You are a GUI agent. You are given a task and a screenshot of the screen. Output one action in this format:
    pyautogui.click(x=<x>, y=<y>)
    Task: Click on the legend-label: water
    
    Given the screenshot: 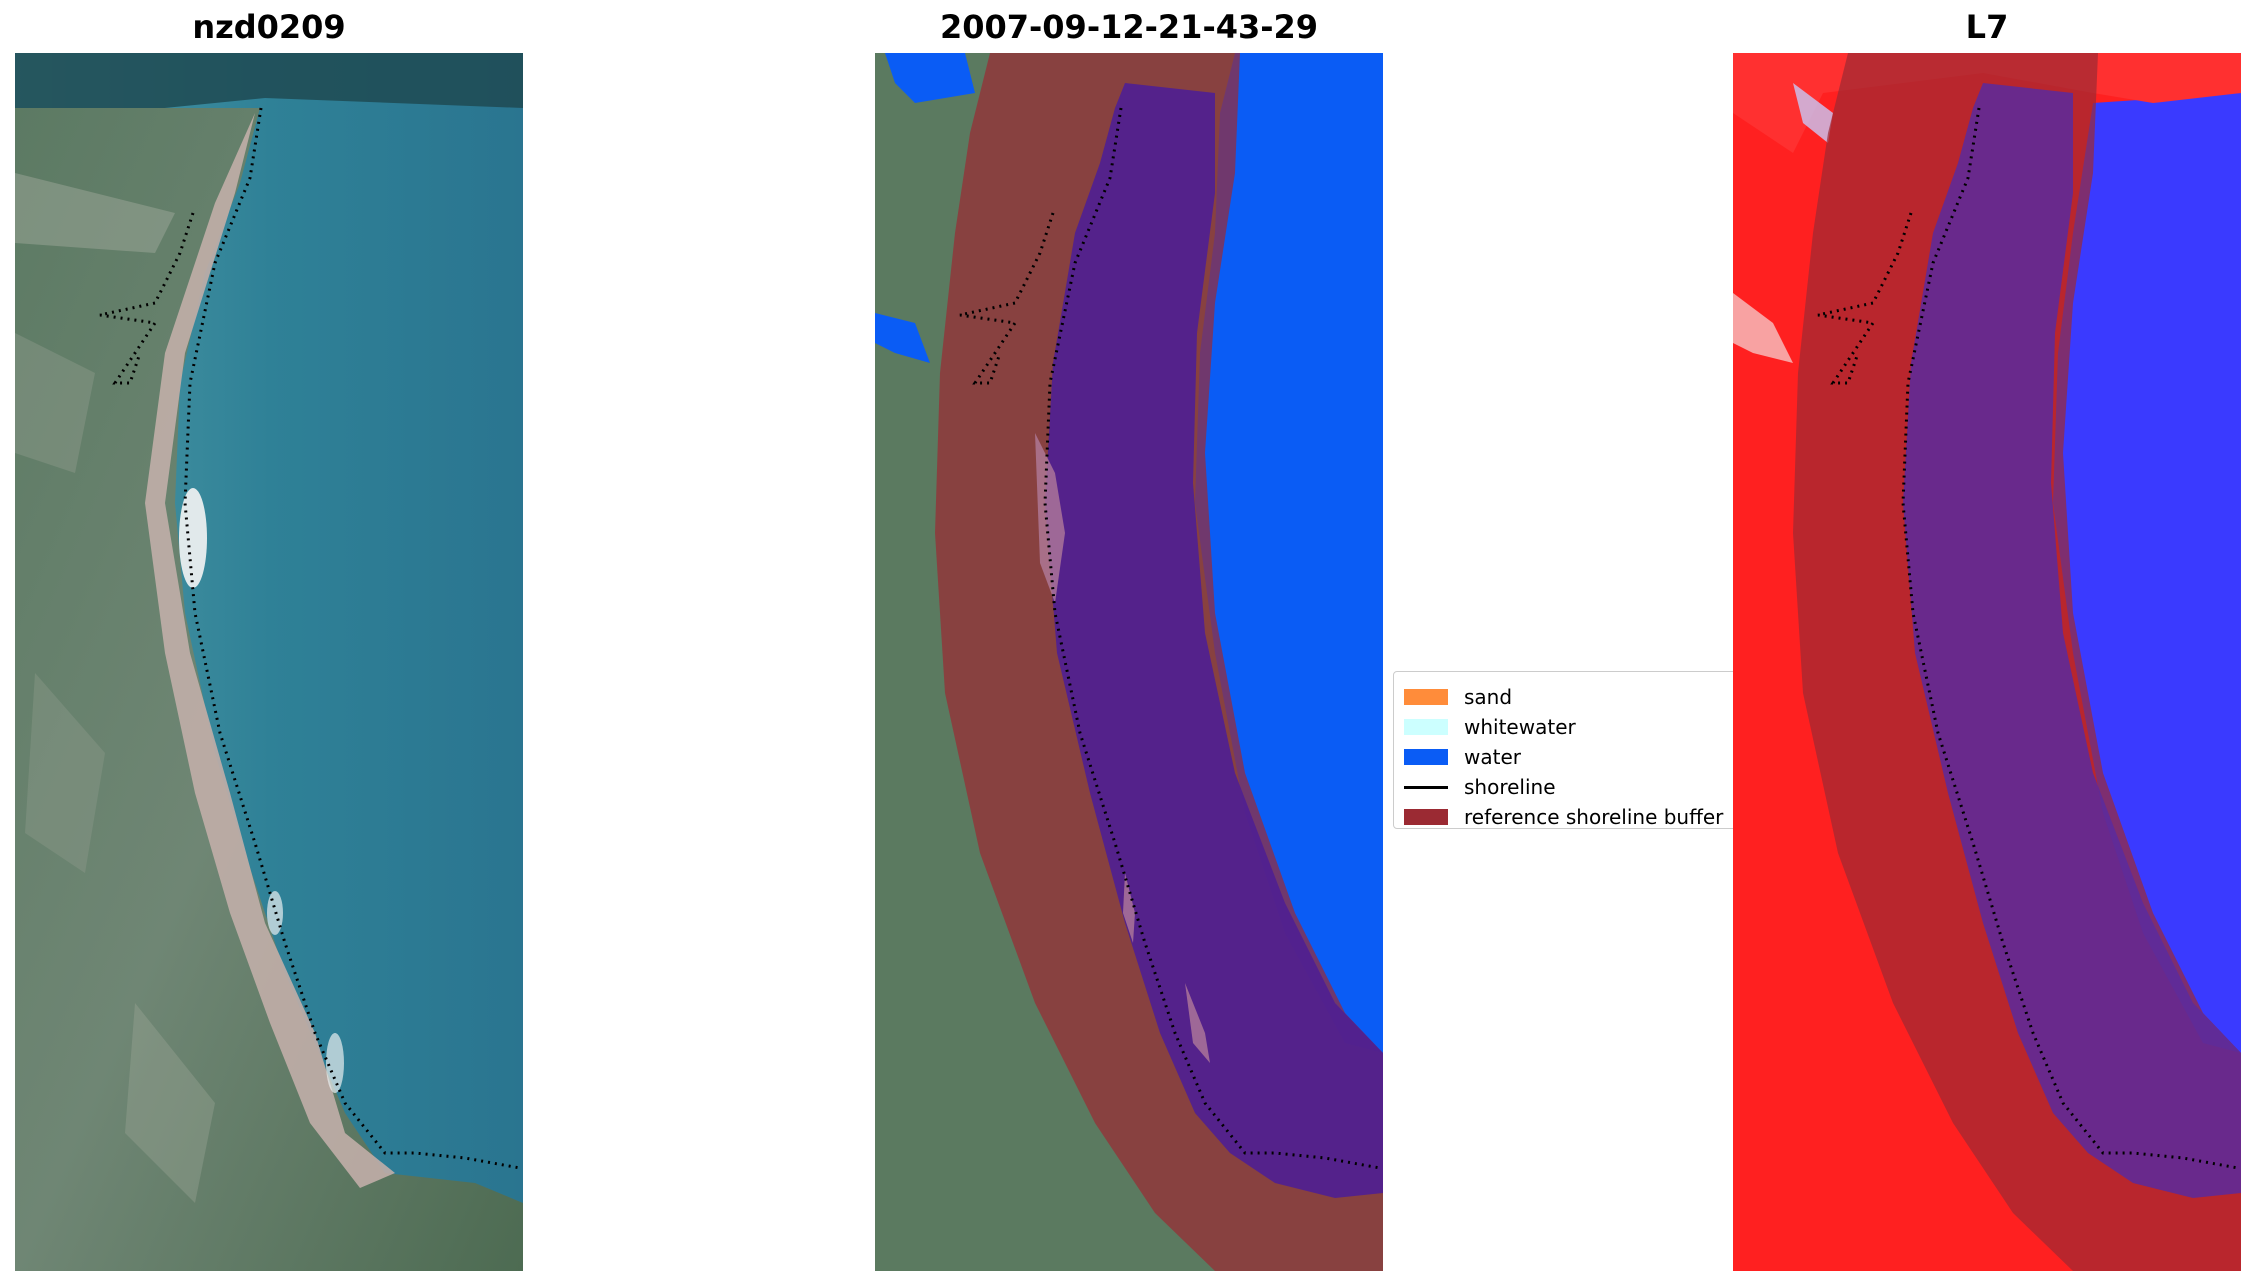 What is the action you would take?
    pyautogui.click(x=1492, y=757)
    